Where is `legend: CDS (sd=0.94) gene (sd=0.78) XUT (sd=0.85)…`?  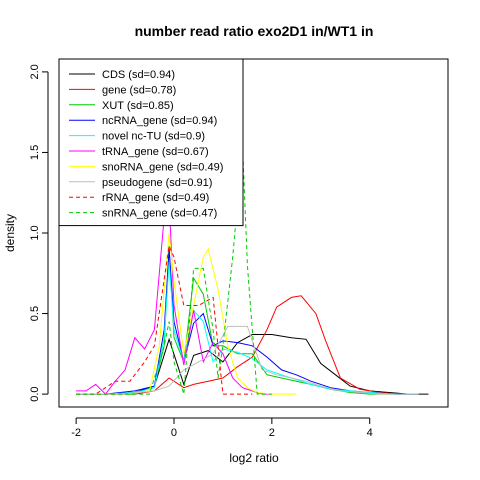
legend: CDS (sd=0.94) gene (sd=0.78) XUT (sd=0.85)… is located at coordinates (151, 142).